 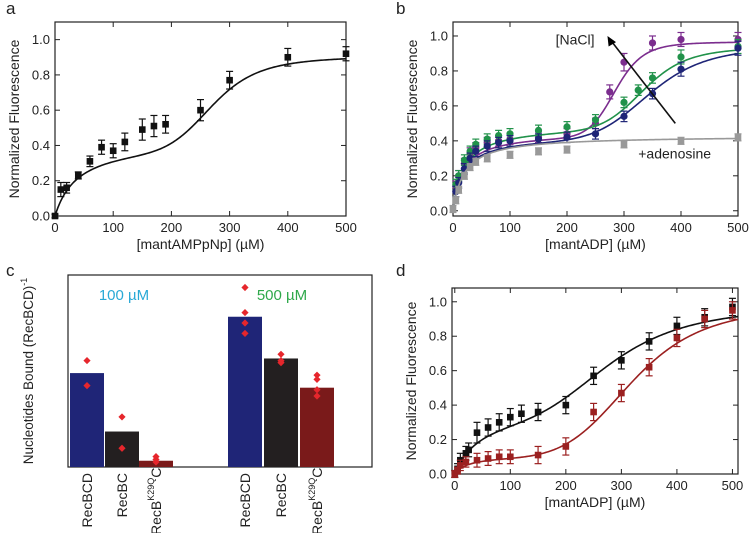 I want to click on x-axis-label: [mantAMPpNp] (µM), so click(x=201, y=244).